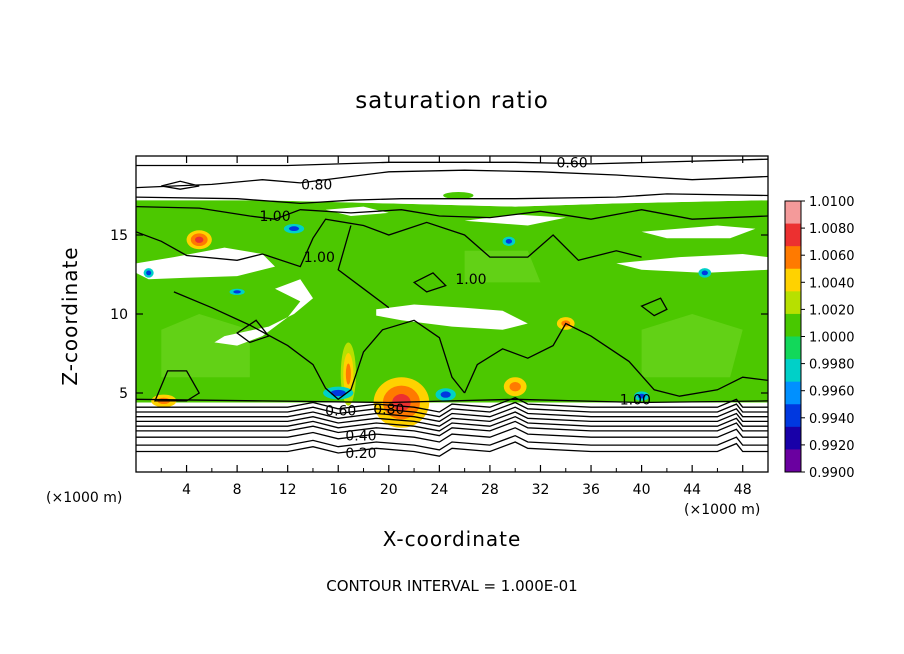 This screenshot has width=904, height=654. Describe the element at coordinates (84, 498) in the screenshot. I see `x-axis-unit-left: (×1000 m)` at that location.